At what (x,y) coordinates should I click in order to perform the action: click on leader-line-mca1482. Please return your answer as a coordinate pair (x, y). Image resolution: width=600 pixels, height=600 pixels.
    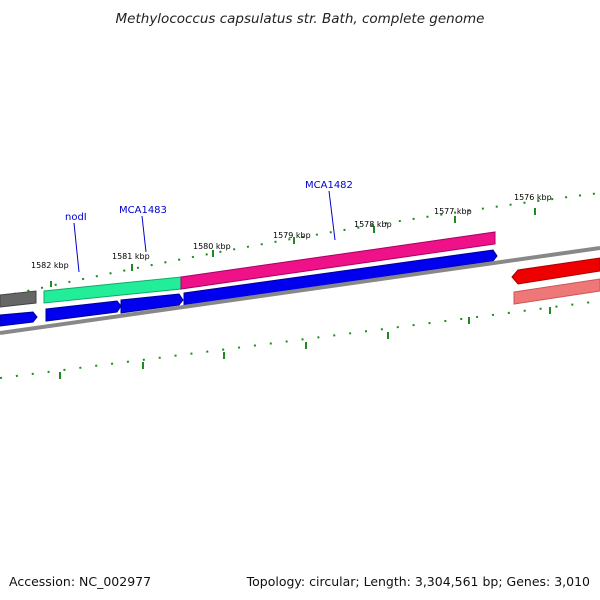
    Looking at the image, I should click on (332, 215).